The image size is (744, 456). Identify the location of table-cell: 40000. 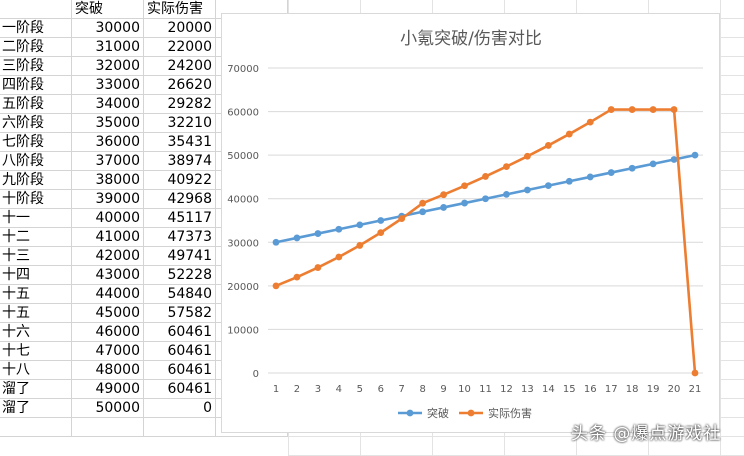
(108, 218).